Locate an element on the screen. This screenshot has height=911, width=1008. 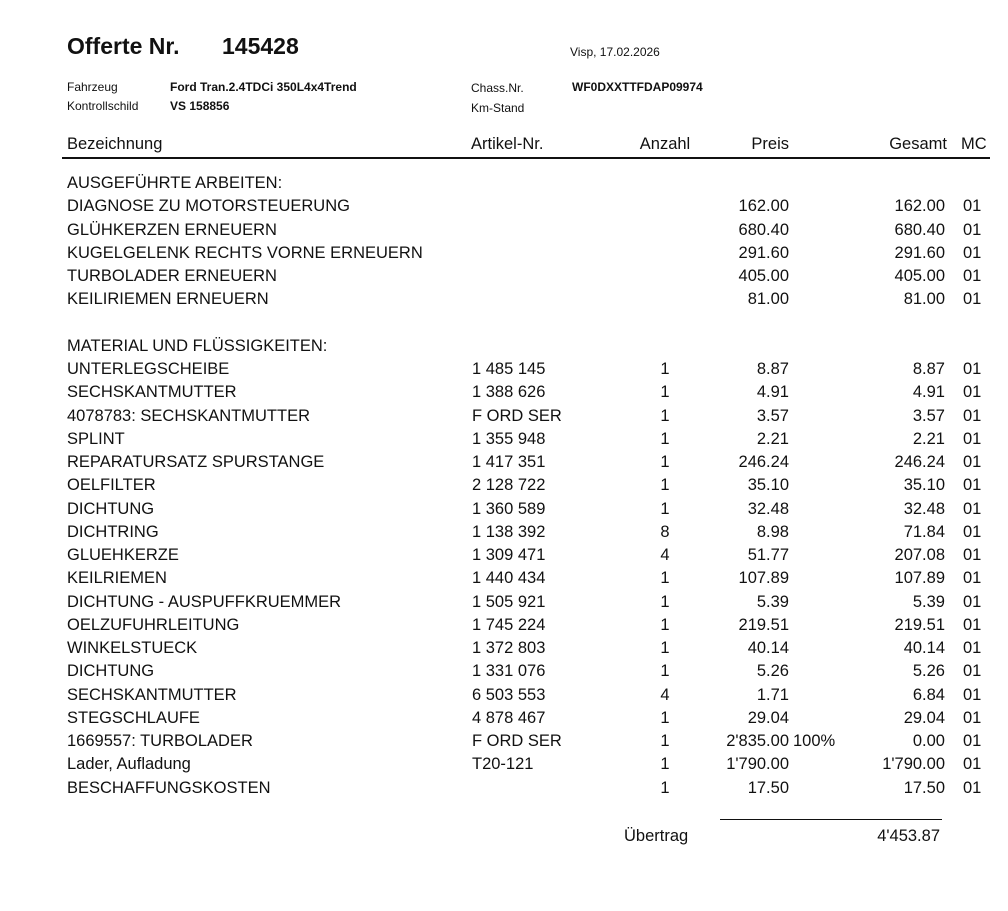
cell-article: 1 355 948 is located at coordinates (509, 438).